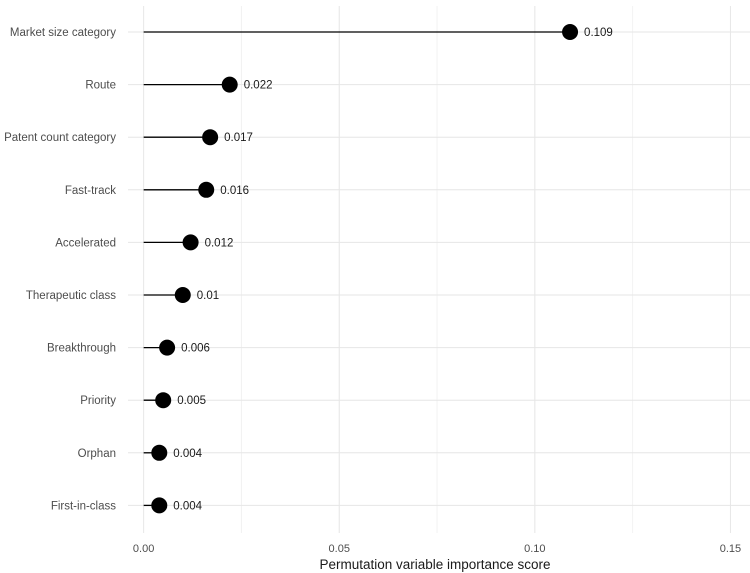 This screenshot has height=573, width=750. I want to click on value-label: 0.017, so click(238, 138).